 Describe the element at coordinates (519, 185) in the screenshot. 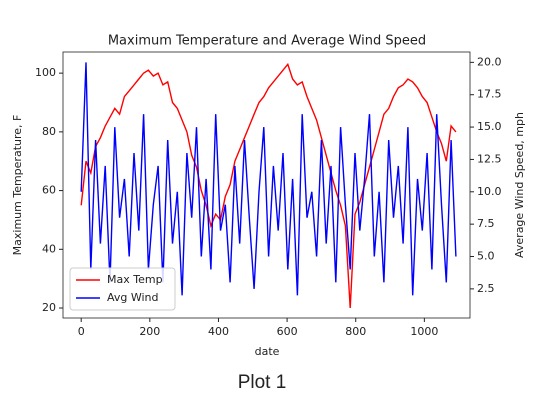

I see `y2-axis-label: Average Wind Speed, mph` at that location.